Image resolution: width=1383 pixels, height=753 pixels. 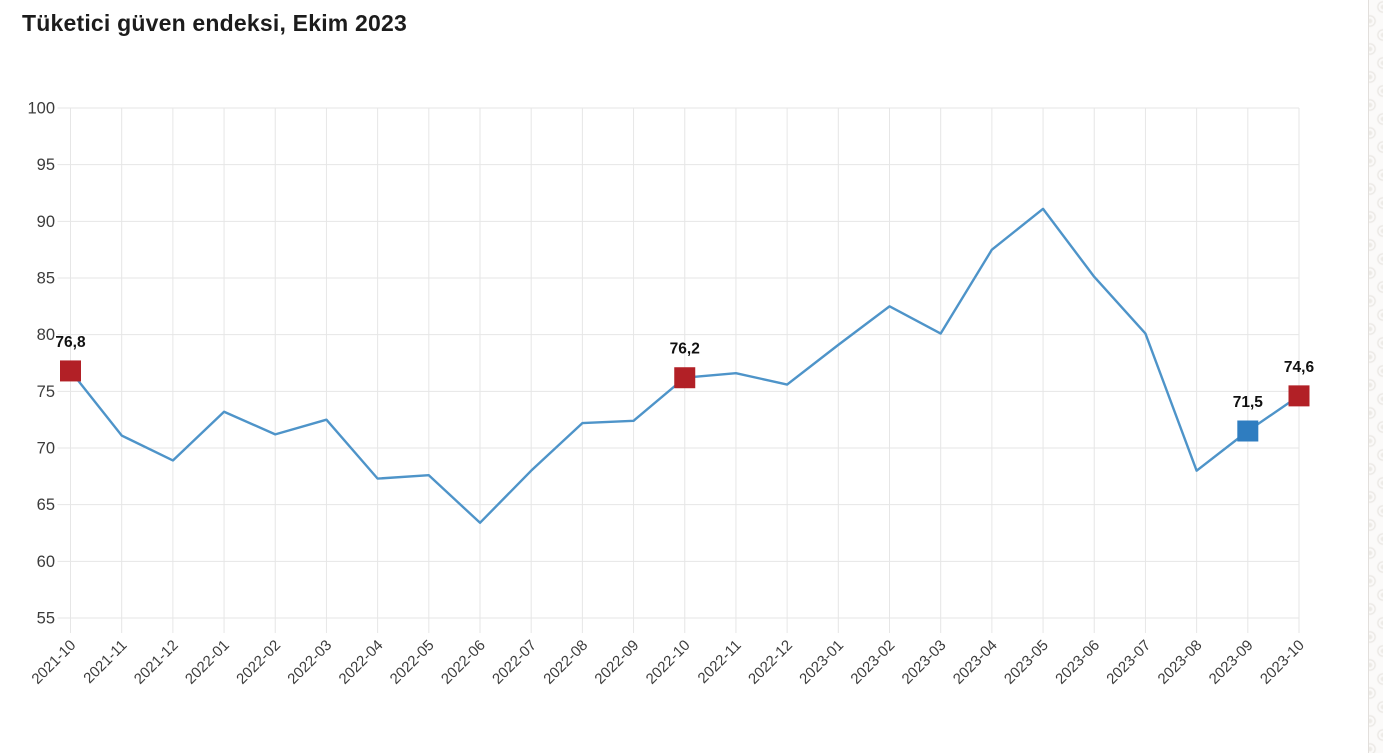 I want to click on x-tick-label: 2023-04, so click(x=975, y=662).